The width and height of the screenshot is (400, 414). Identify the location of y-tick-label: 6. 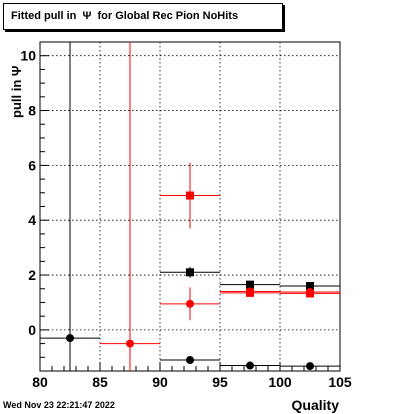
(32, 165).